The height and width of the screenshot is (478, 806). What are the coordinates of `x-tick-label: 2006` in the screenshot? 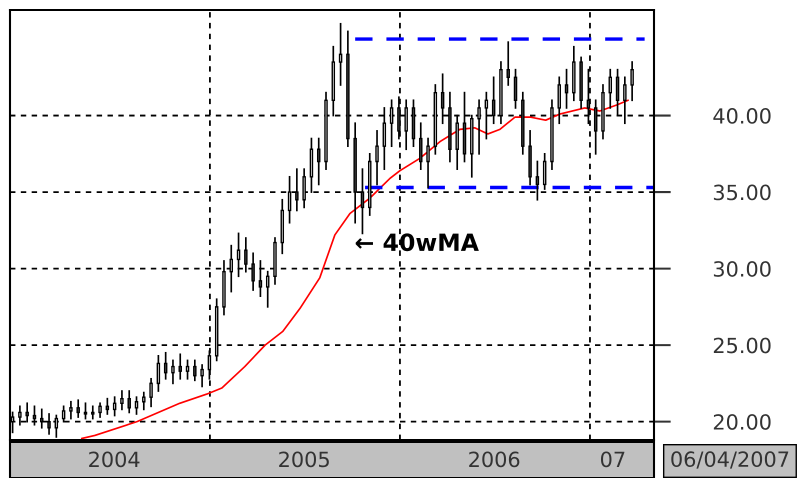 It's located at (494, 459).